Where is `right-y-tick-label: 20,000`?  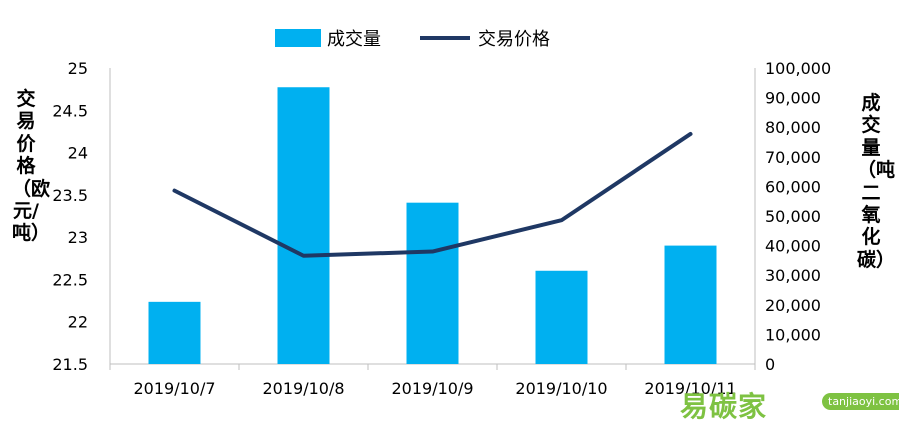 right-y-tick-label: 20,000 is located at coordinates (793, 305).